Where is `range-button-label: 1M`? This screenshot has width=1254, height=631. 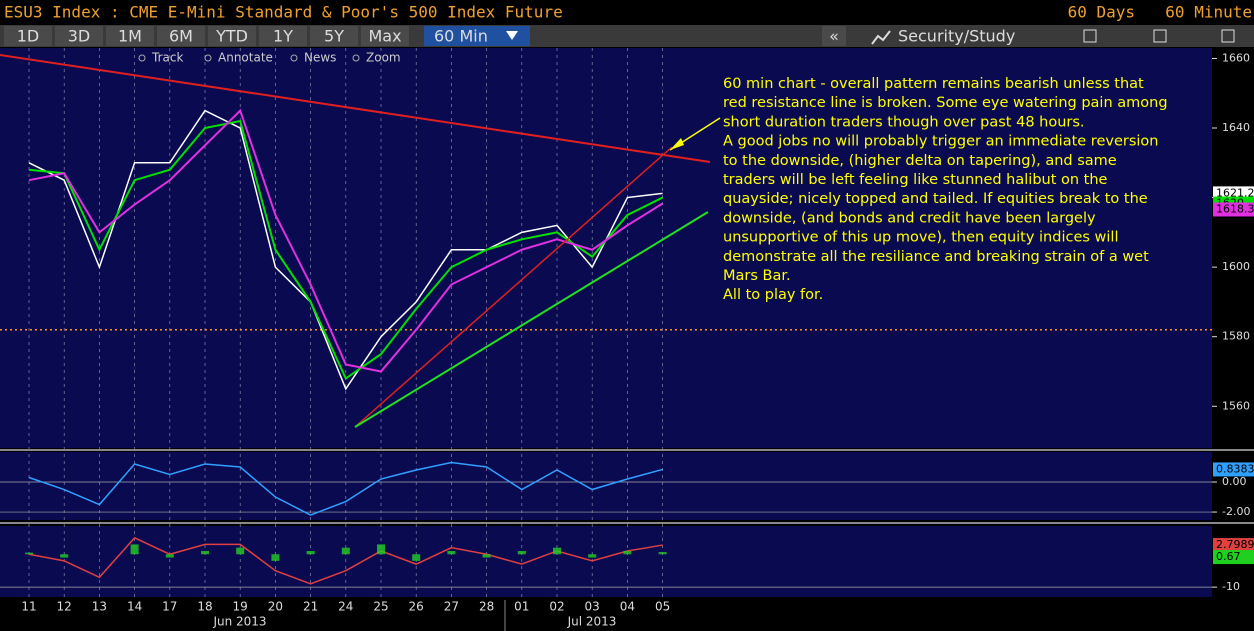
range-button-label: 1M is located at coordinates (130, 36).